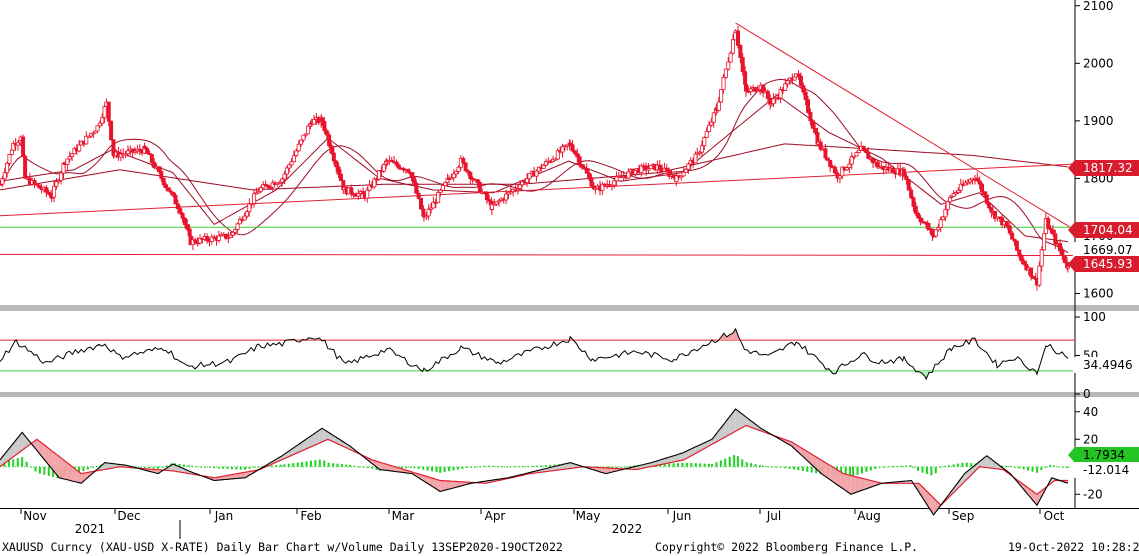  Describe the element at coordinates (495, 516) in the screenshot. I see `x-month-label: Apr` at that location.